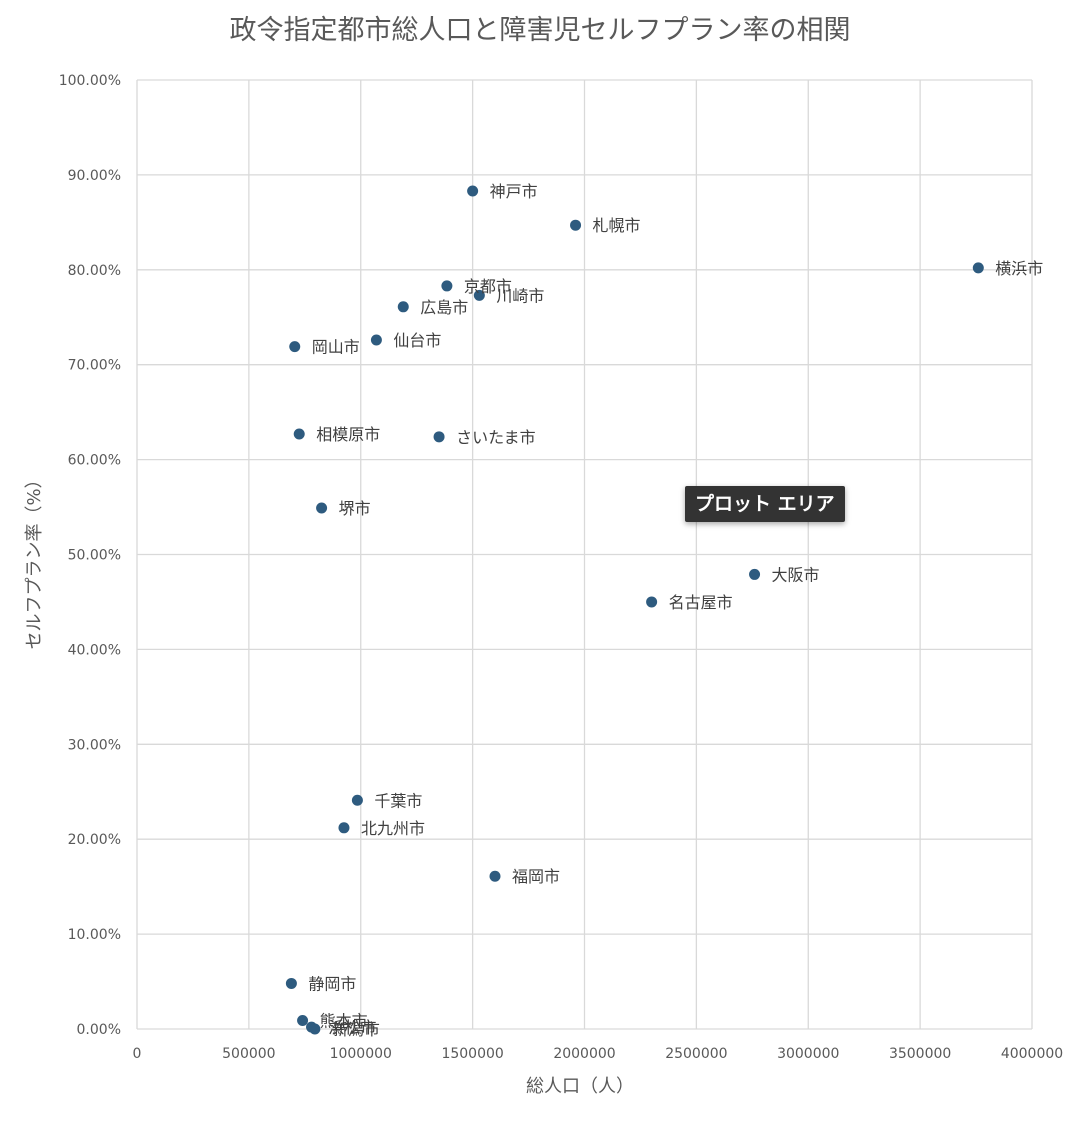 The image size is (1080, 1124). Describe the element at coordinates (488, 286) in the screenshot. I see `data-point-label: 京都市` at that location.